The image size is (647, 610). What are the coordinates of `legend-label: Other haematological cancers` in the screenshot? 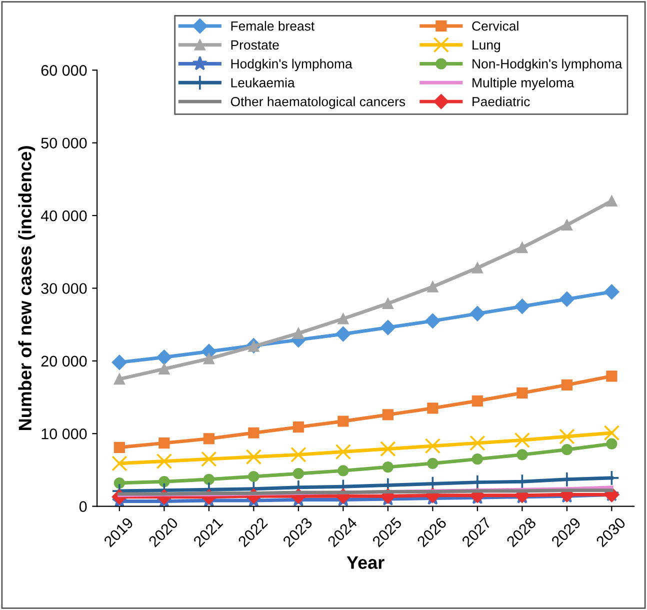 It's located at (318, 102).